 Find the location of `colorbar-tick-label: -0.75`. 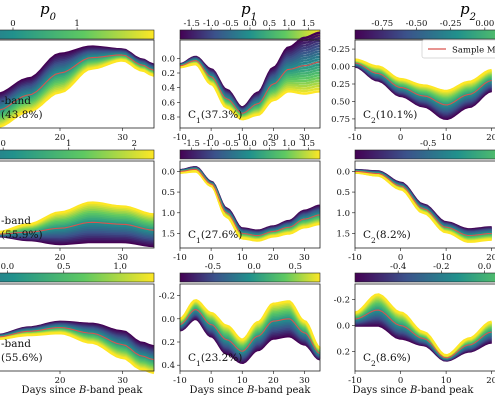

colorbar-tick-label: -0.75 is located at coordinates (382, 24).